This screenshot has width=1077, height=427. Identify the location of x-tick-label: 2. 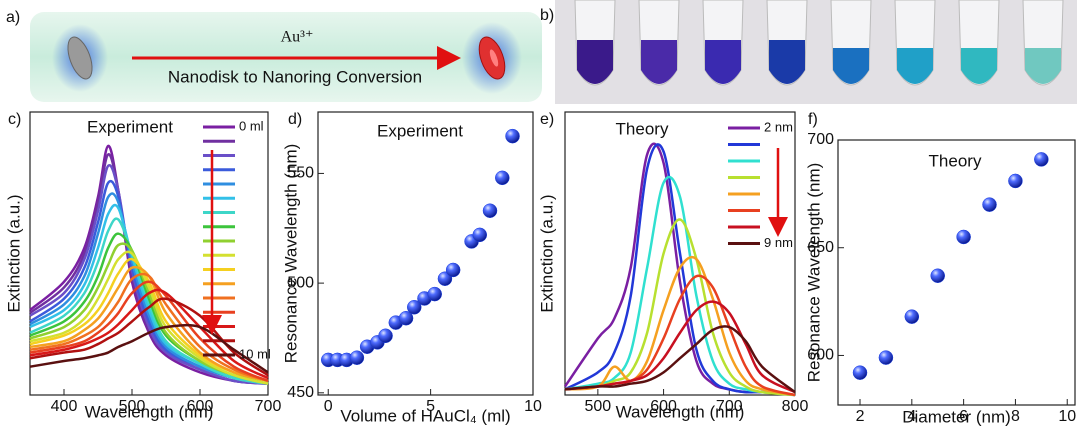
(860, 416).